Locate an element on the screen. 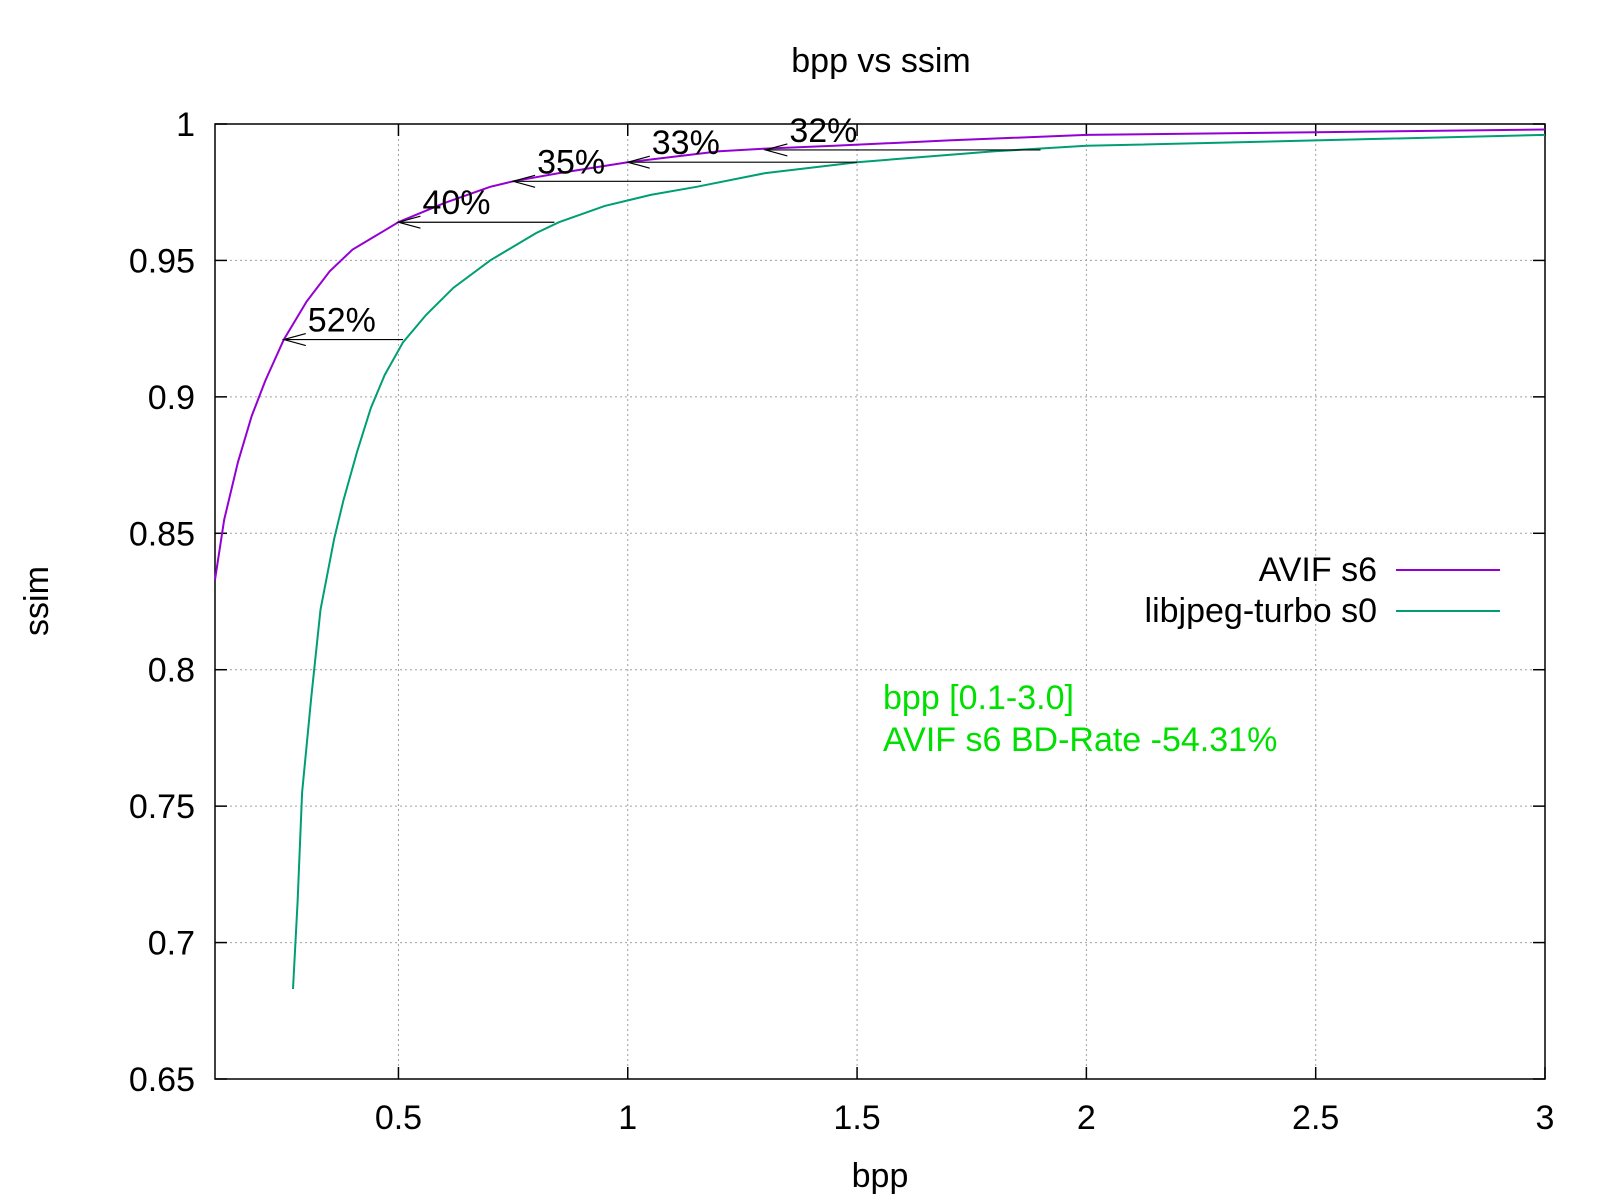  x-tick-label: 1 is located at coordinates (627, 1118).